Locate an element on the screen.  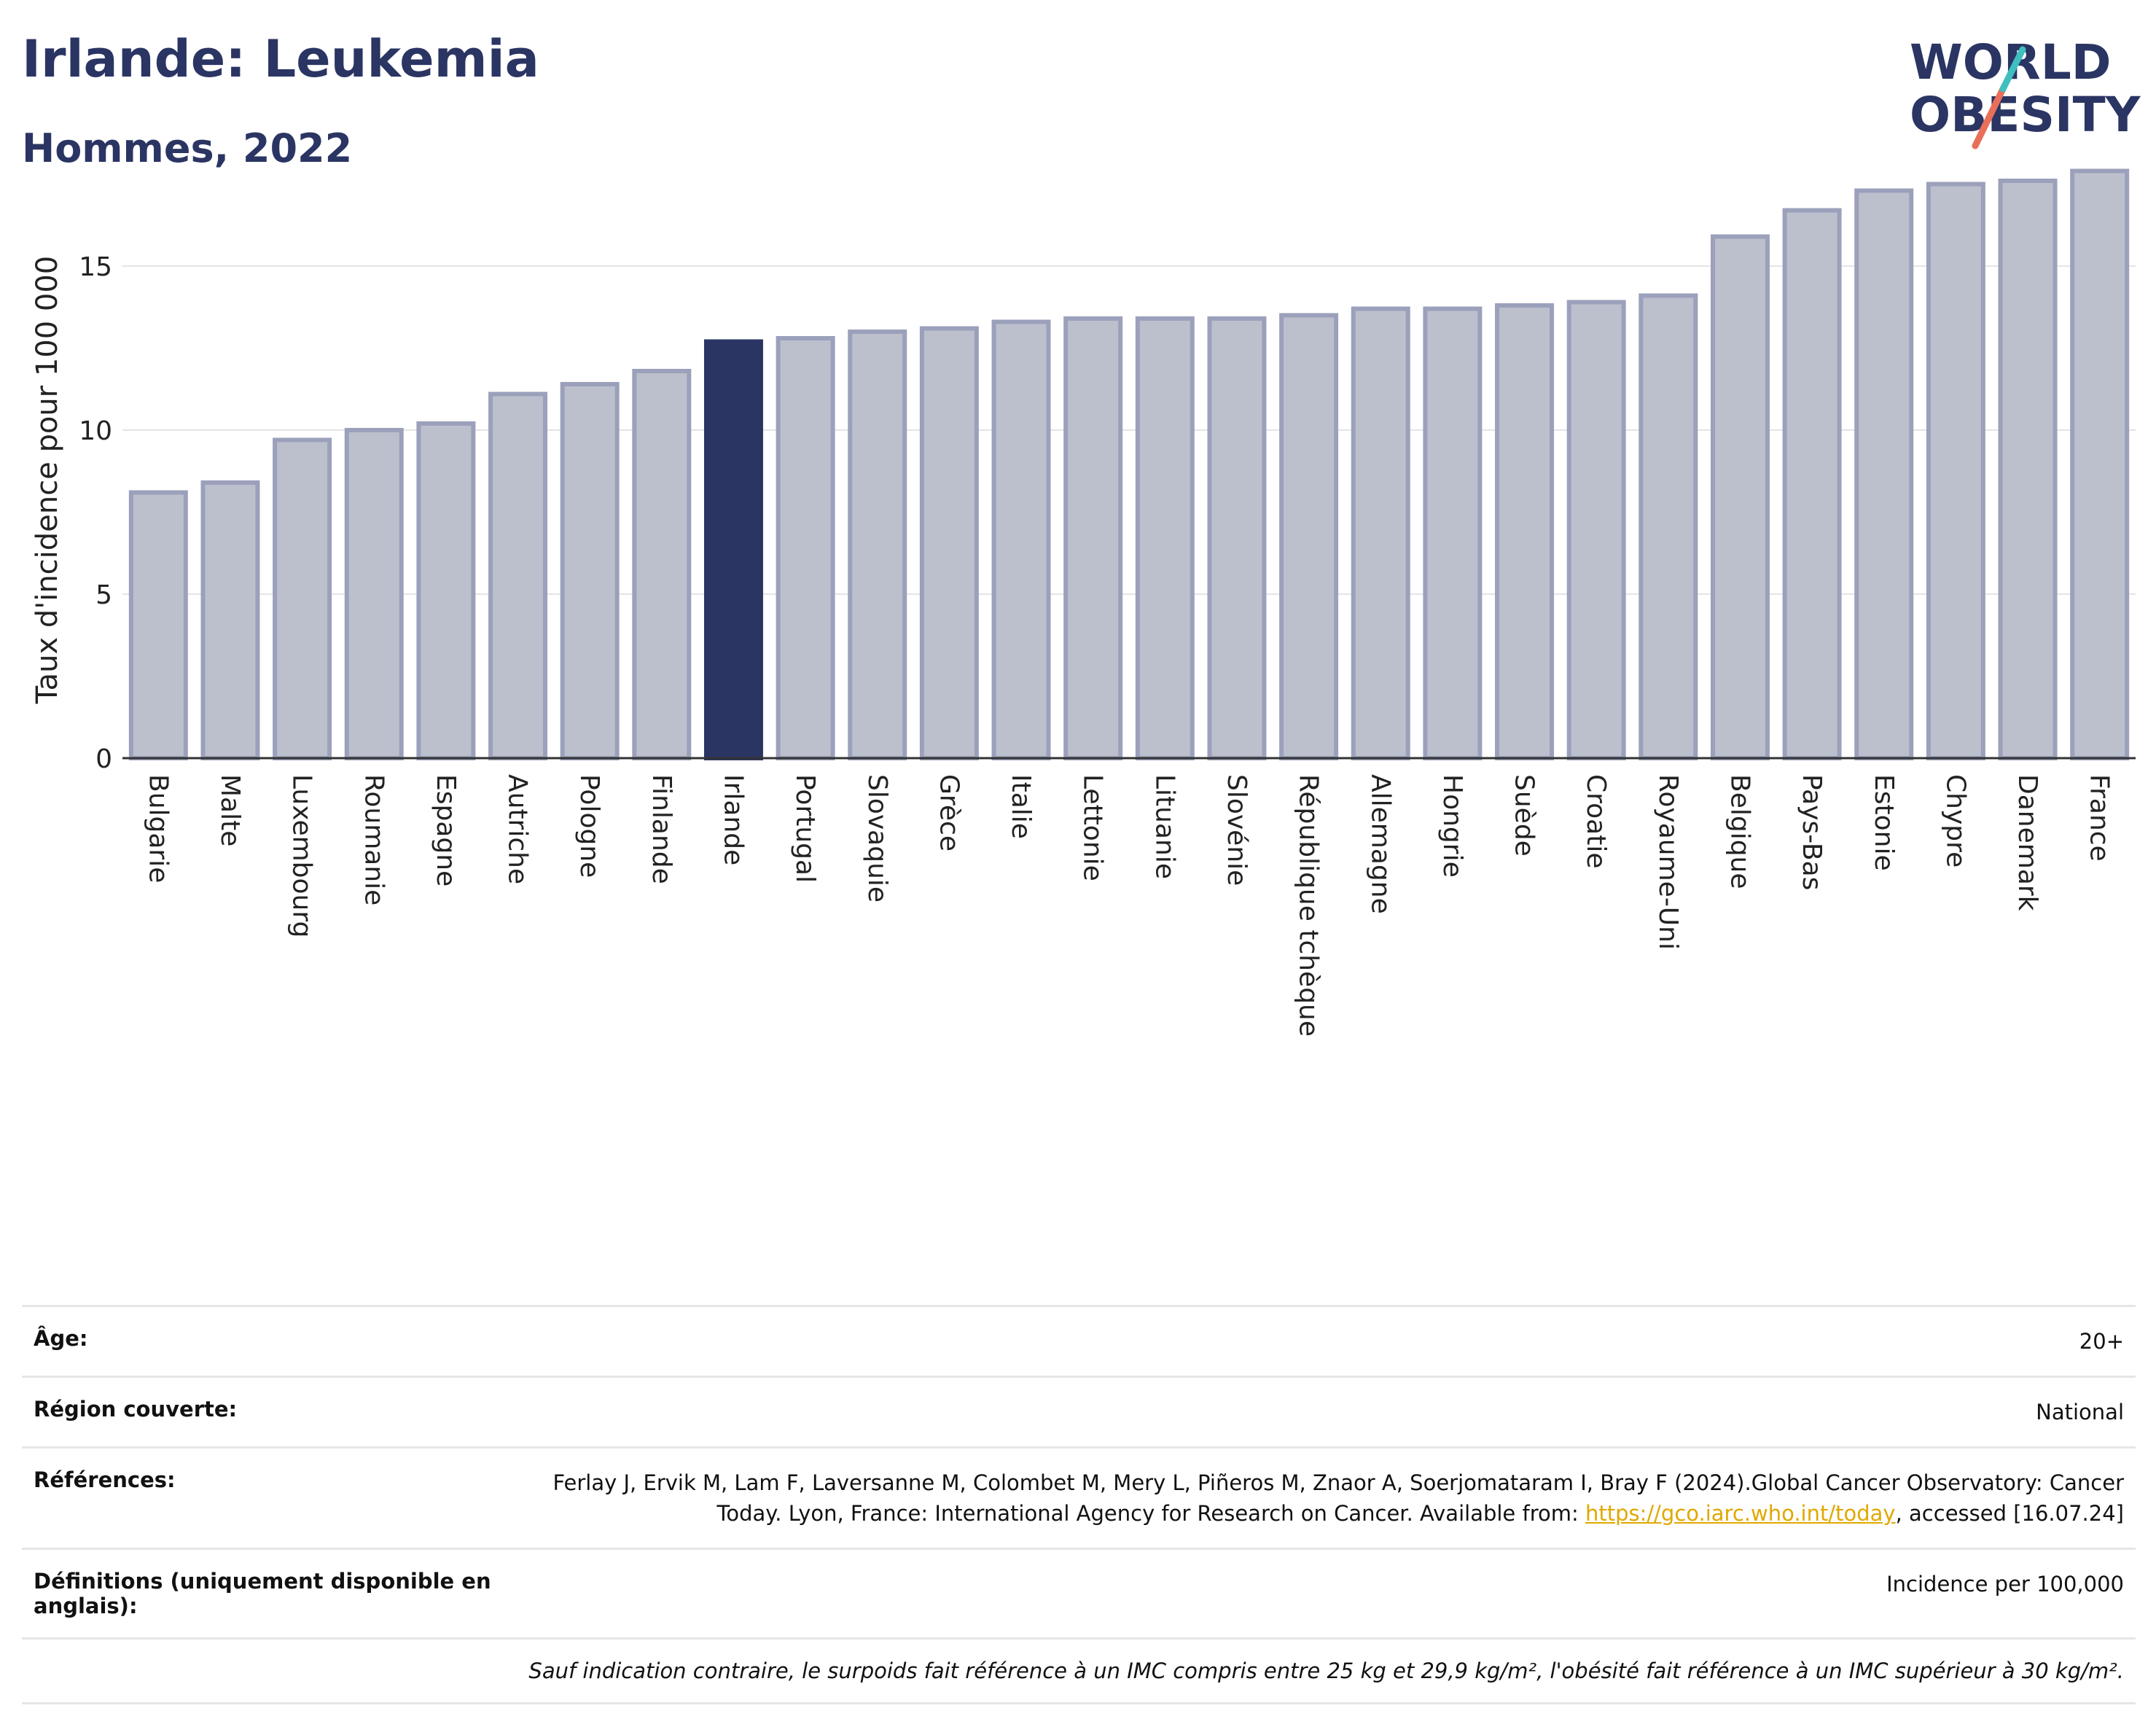
x-tick-label: Royaume-Uni is located at coordinates (1668, 862).